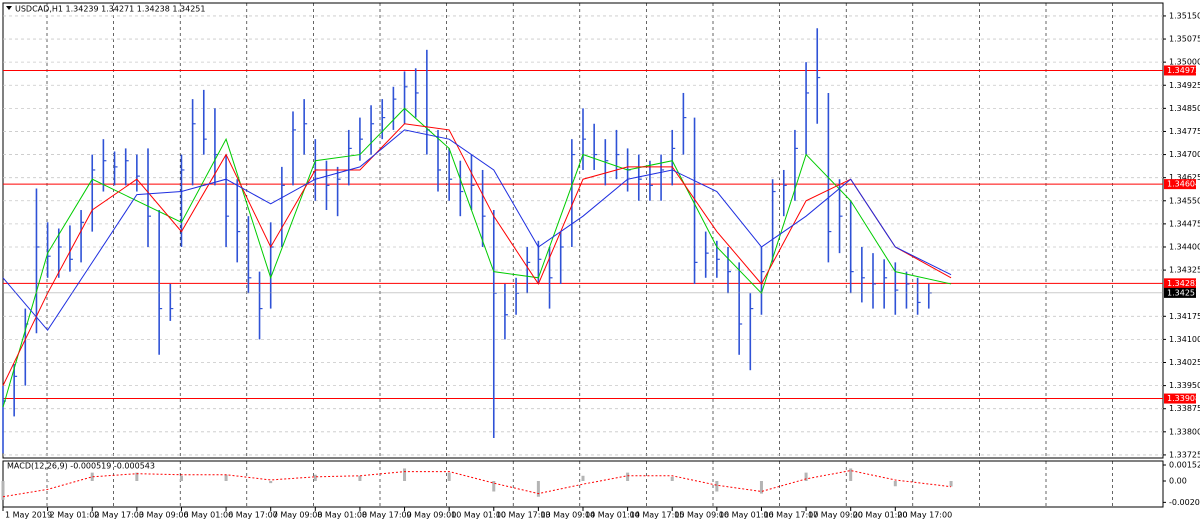  What do you see at coordinates (1184, 85) in the screenshot?
I see `y-tick-label: 1.34925` at bounding box center [1184, 85].